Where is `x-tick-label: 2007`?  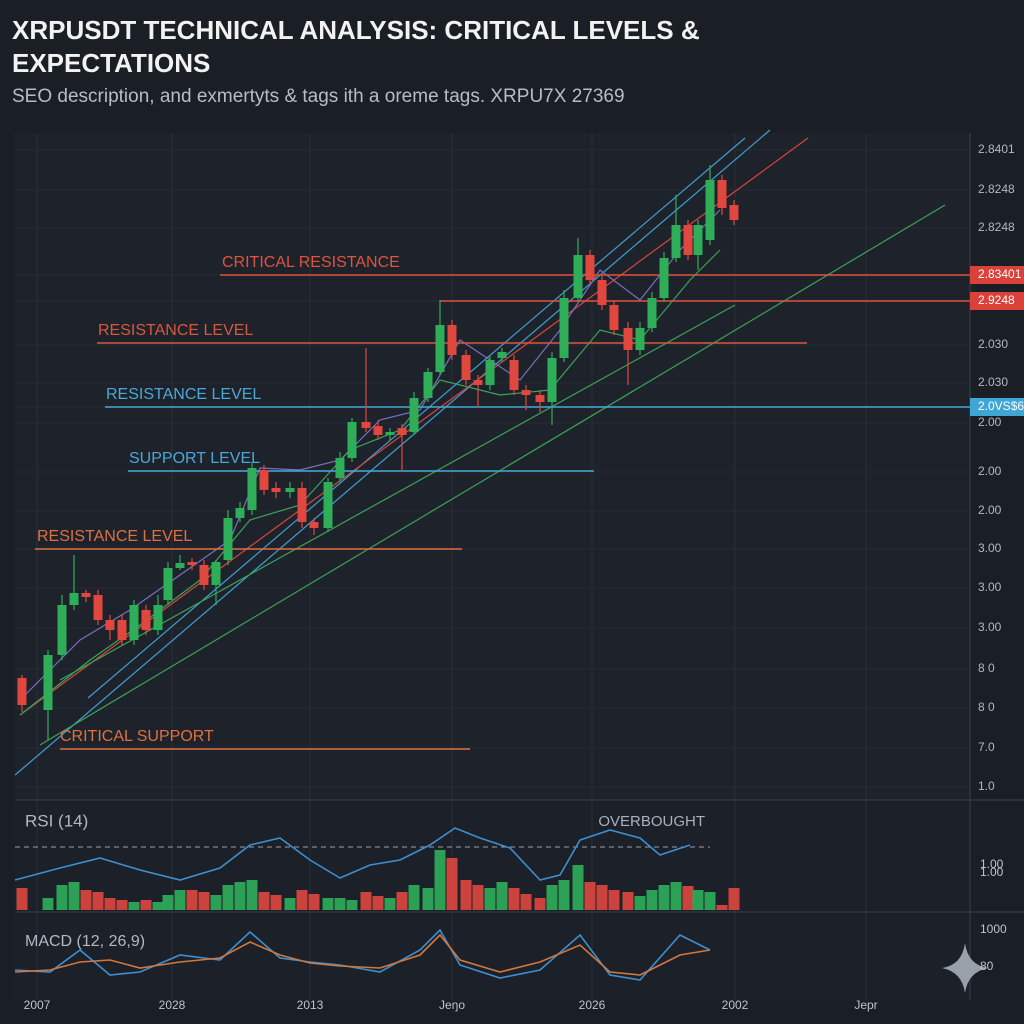
x-tick-label: 2007 is located at coordinates (37, 1005).